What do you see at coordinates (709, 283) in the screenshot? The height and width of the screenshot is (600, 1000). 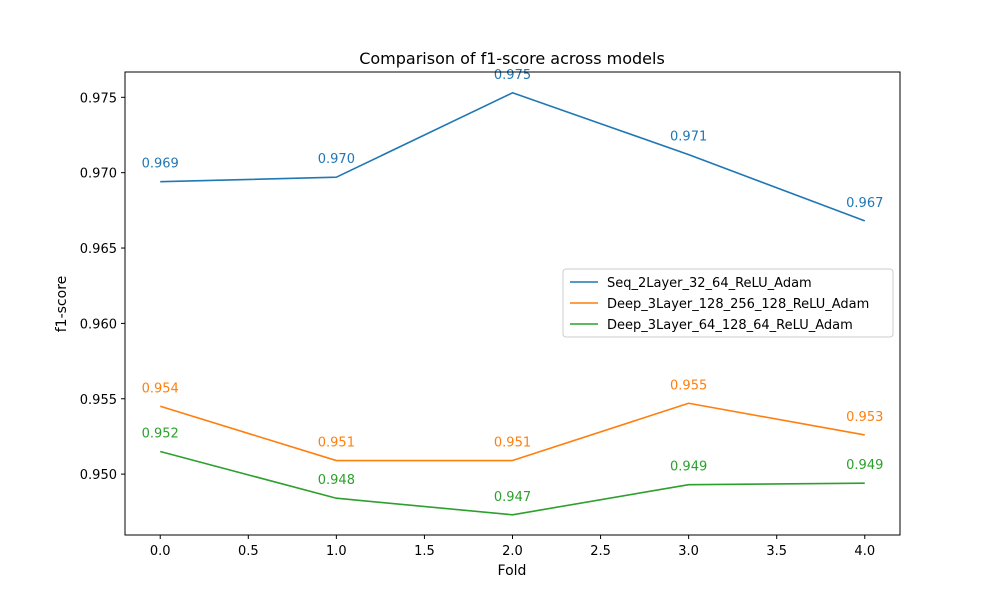 I see `legend-entry: Seq_2Layer_32_64_ReLU_Adam` at bounding box center [709, 283].